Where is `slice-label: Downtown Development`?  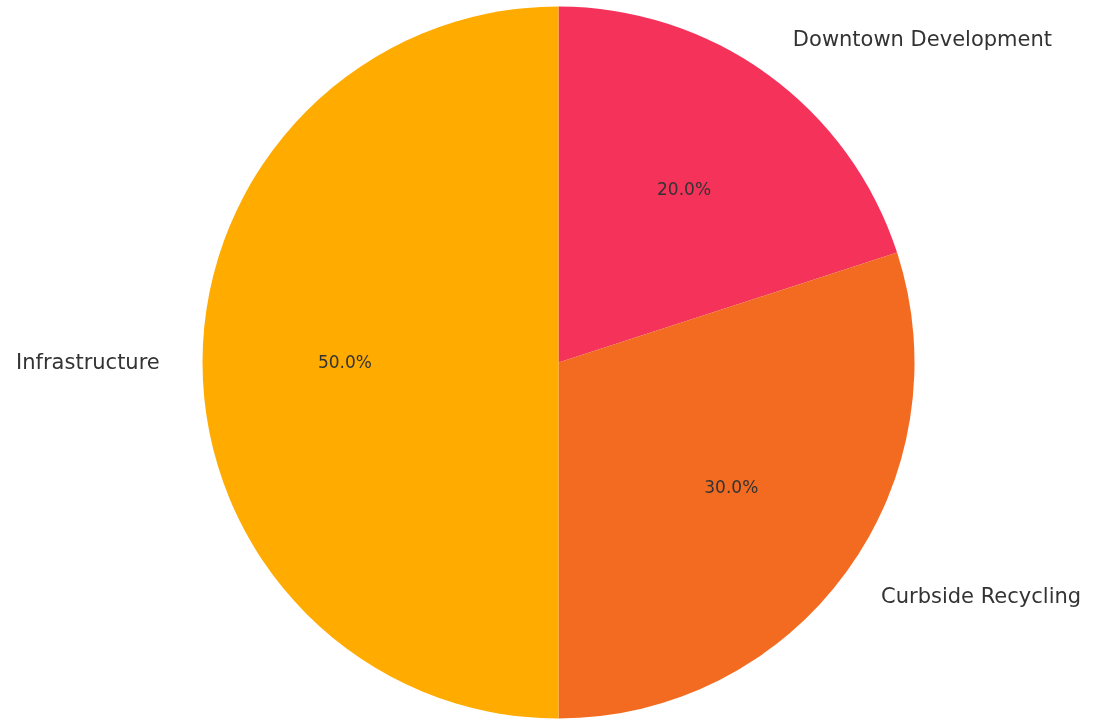 slice-label: Downtown Development is located at coordinates (922, 38).